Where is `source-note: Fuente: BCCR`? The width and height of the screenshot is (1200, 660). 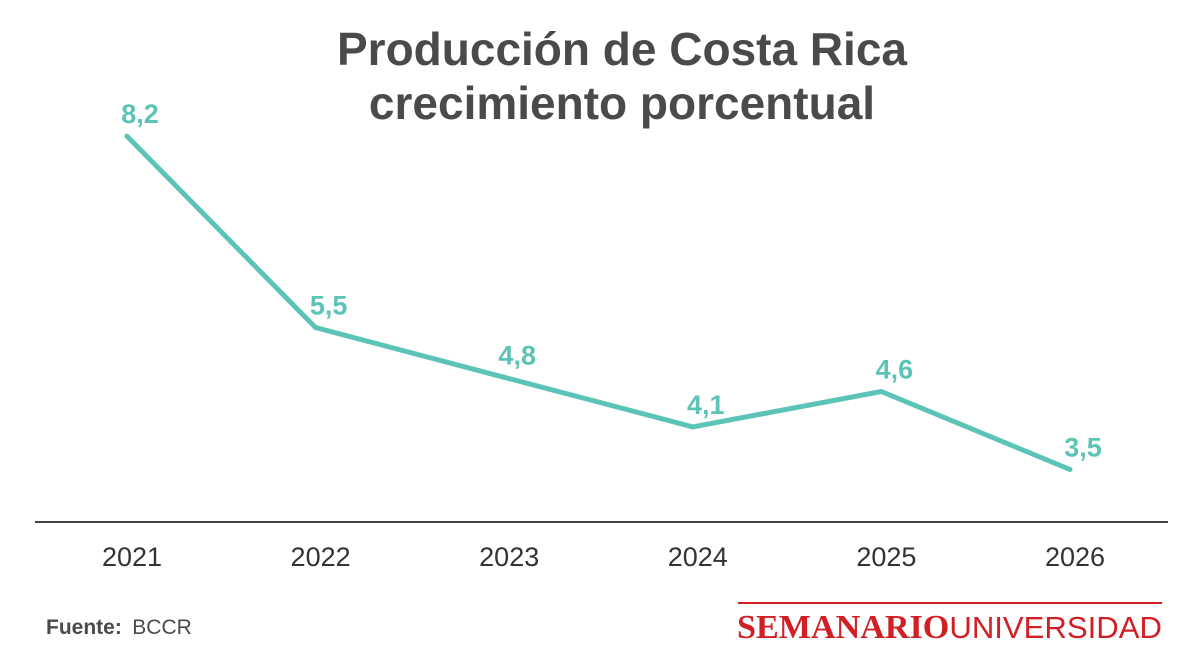
source-note: Fuente: BCCR is located at coordinates (119, 627).